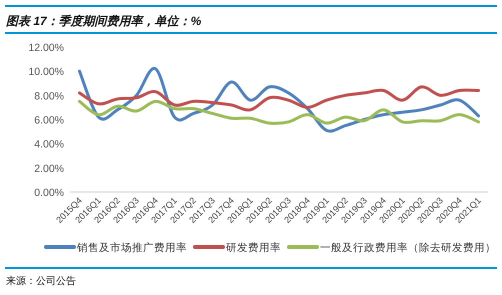  Describe the element at coordinates (46, 48) in the screenshot. I see `y-tick-label: 12.00%` at that location.